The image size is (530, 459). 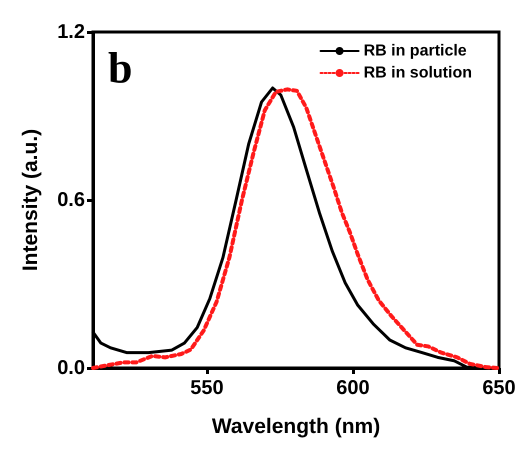 I want to click on legend-label: RB in solution, so click(x=418, y=73).